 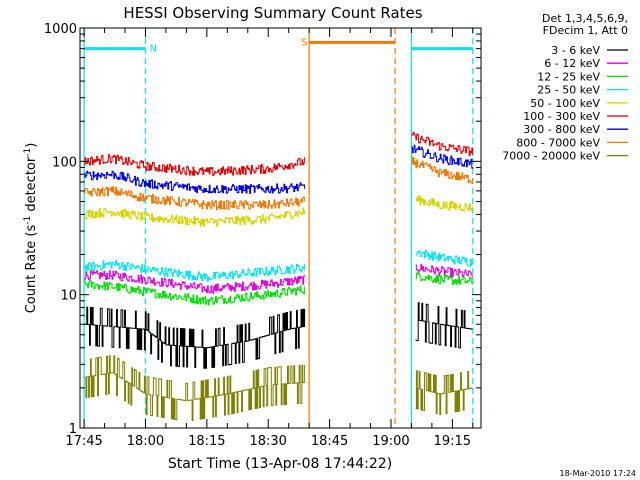 I want to click on legend-label-2: 12 - 25 keV, so click(x=568, y=76).